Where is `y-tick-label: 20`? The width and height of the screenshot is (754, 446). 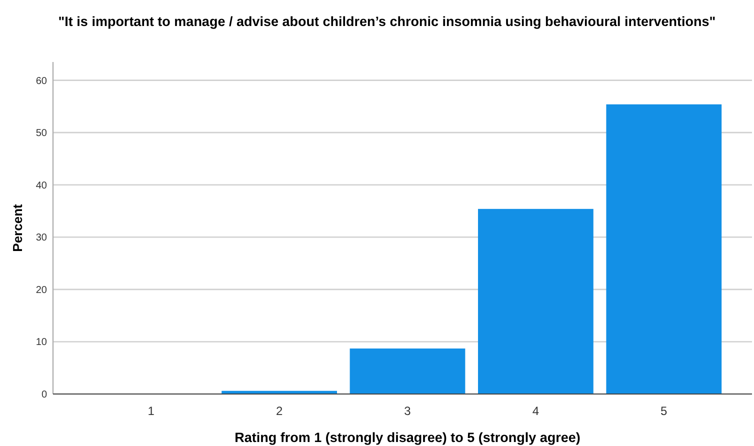
y-tick-label: 20 is located at coordinates (42, 290).